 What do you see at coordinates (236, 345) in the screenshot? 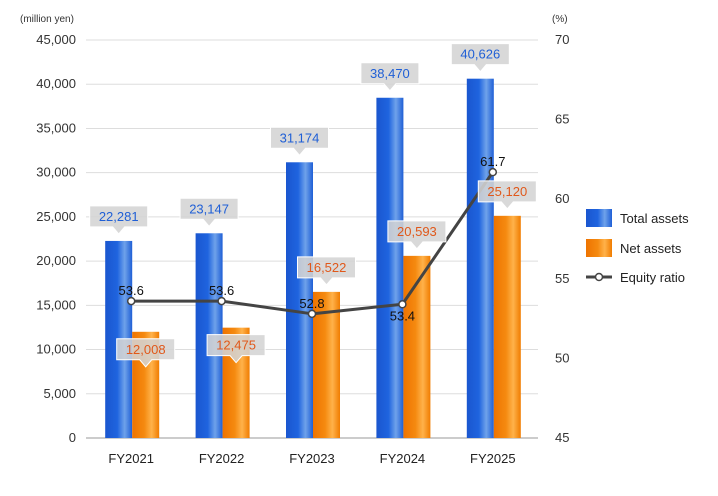
I see `label-net-assets-text: 12,475` at bounding box center [236, 345].